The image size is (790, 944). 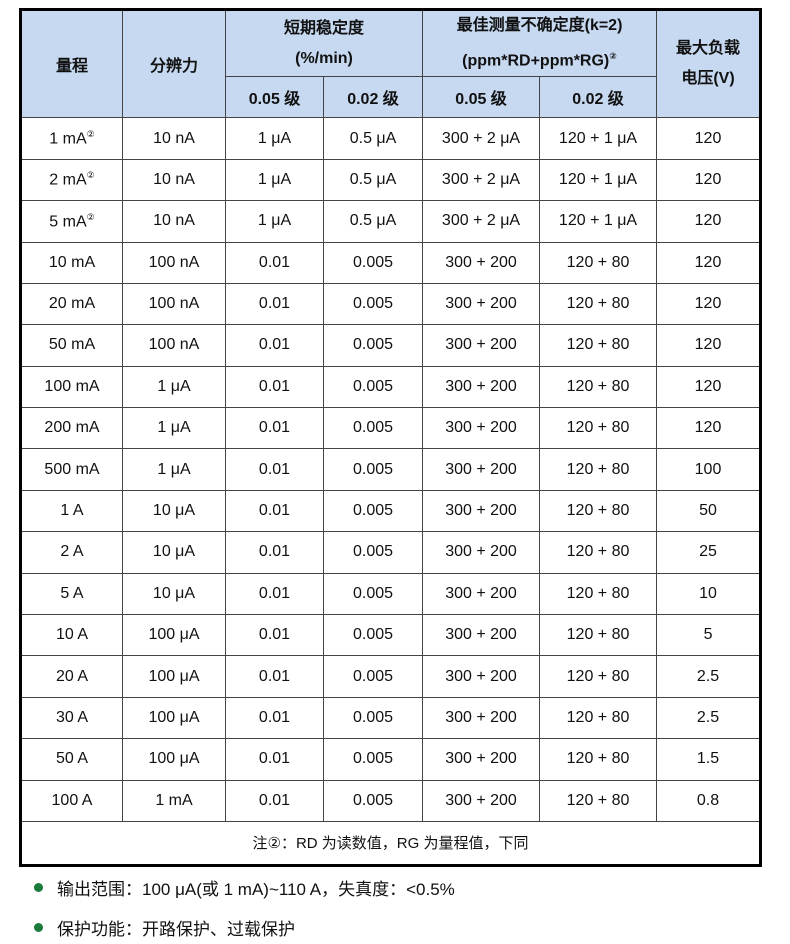 I want to click on table-cell: 10 μA, so click(x=174, y=511).